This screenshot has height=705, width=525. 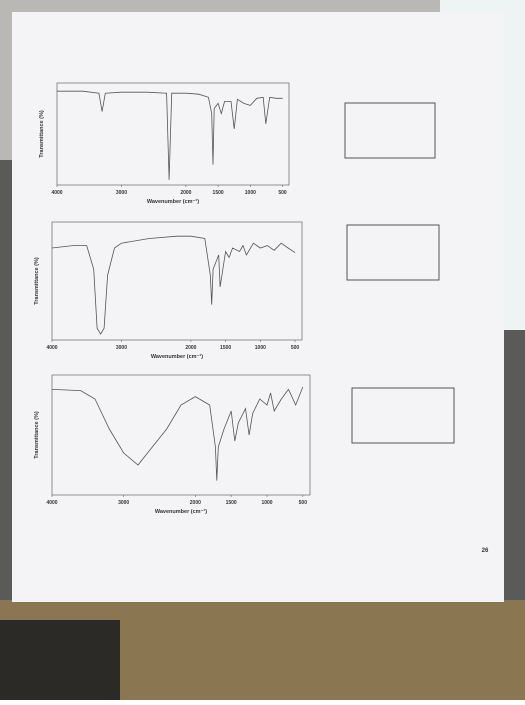 What do you see at coordinates (485, 551) in the screenshot?
I see `page-number: 26` at bounding box center [485, 551].